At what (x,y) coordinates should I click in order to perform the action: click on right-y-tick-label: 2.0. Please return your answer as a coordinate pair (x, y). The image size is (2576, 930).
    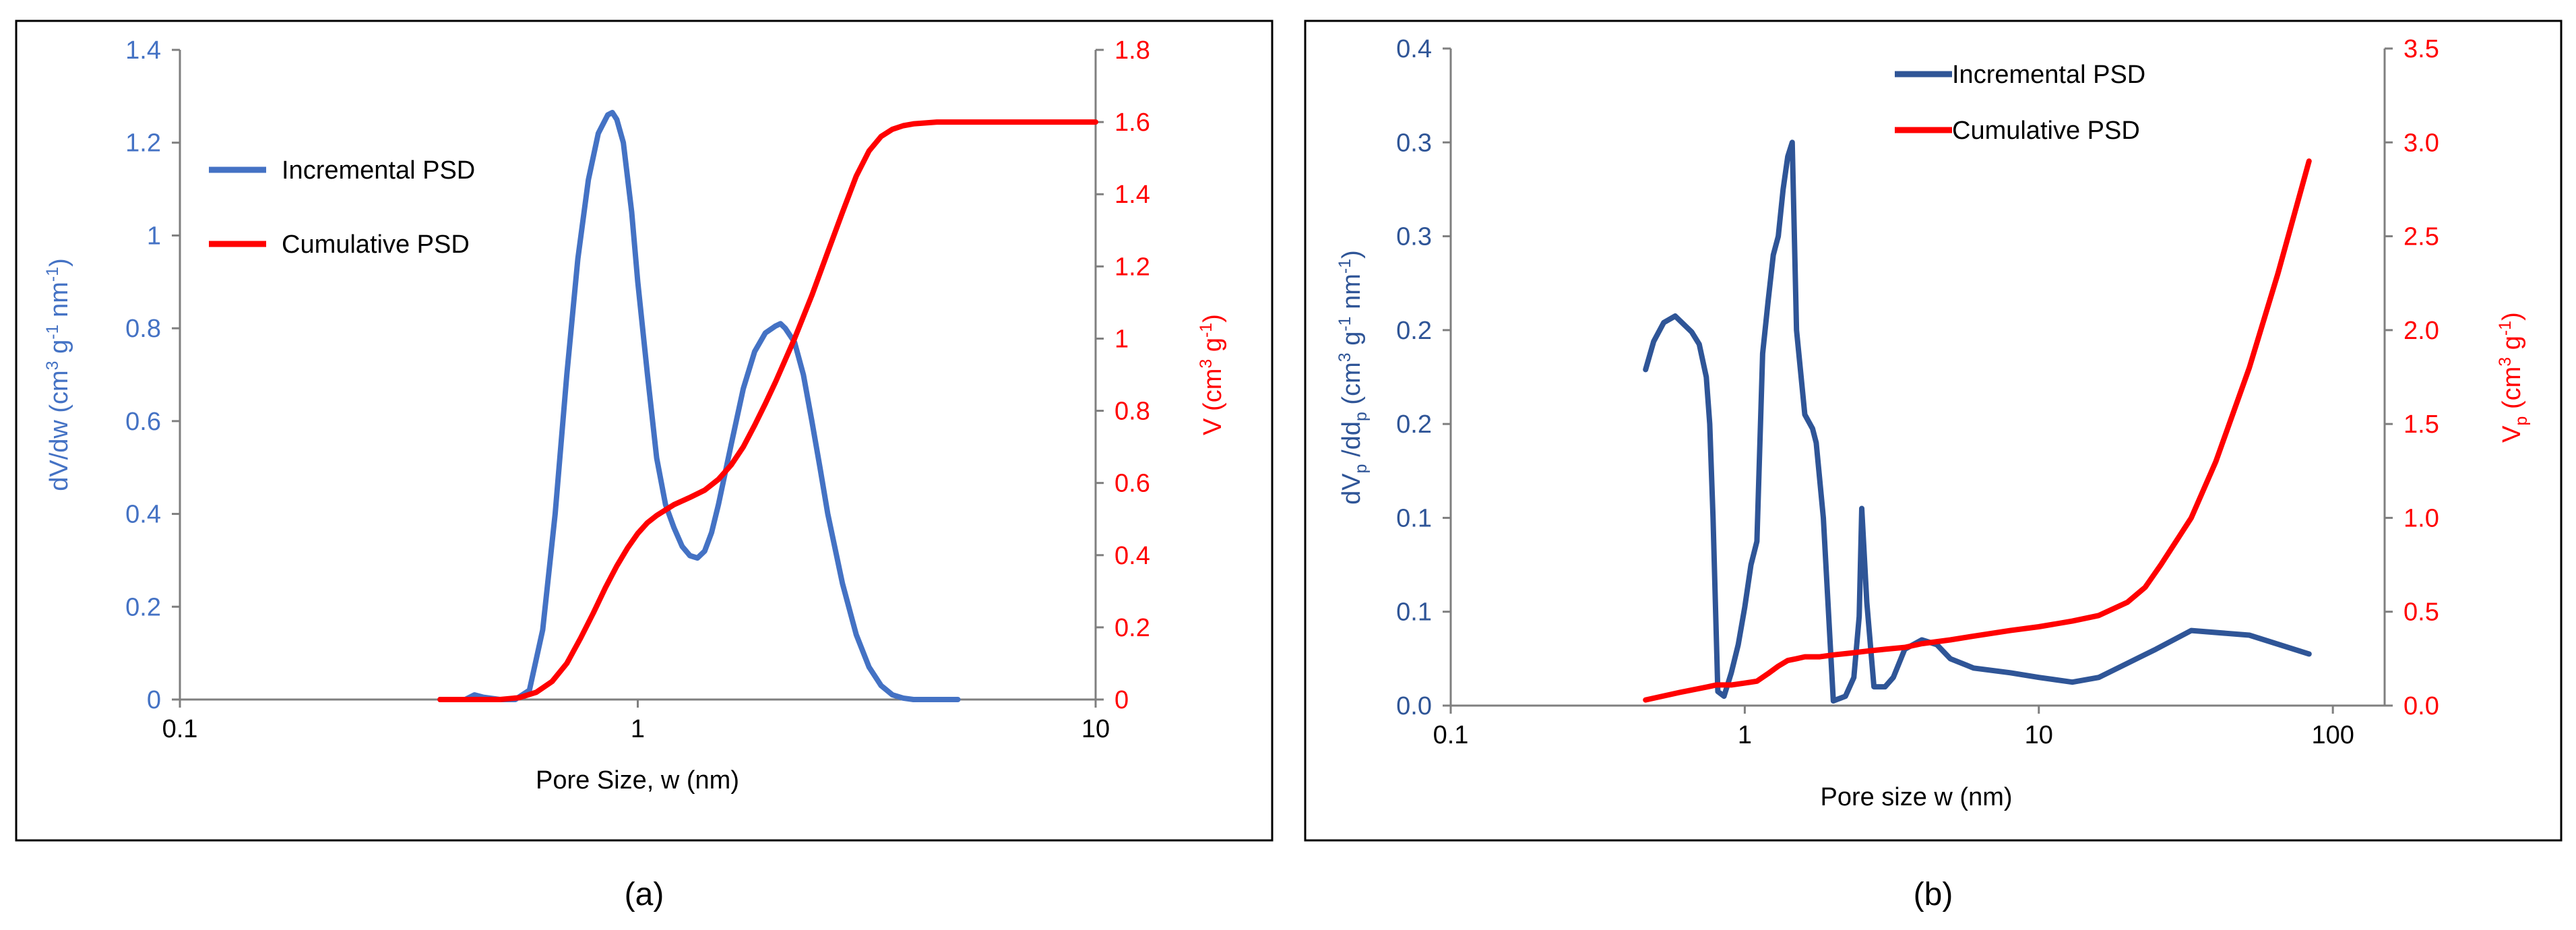
    Looking at the image, I should click on (2421, 331).